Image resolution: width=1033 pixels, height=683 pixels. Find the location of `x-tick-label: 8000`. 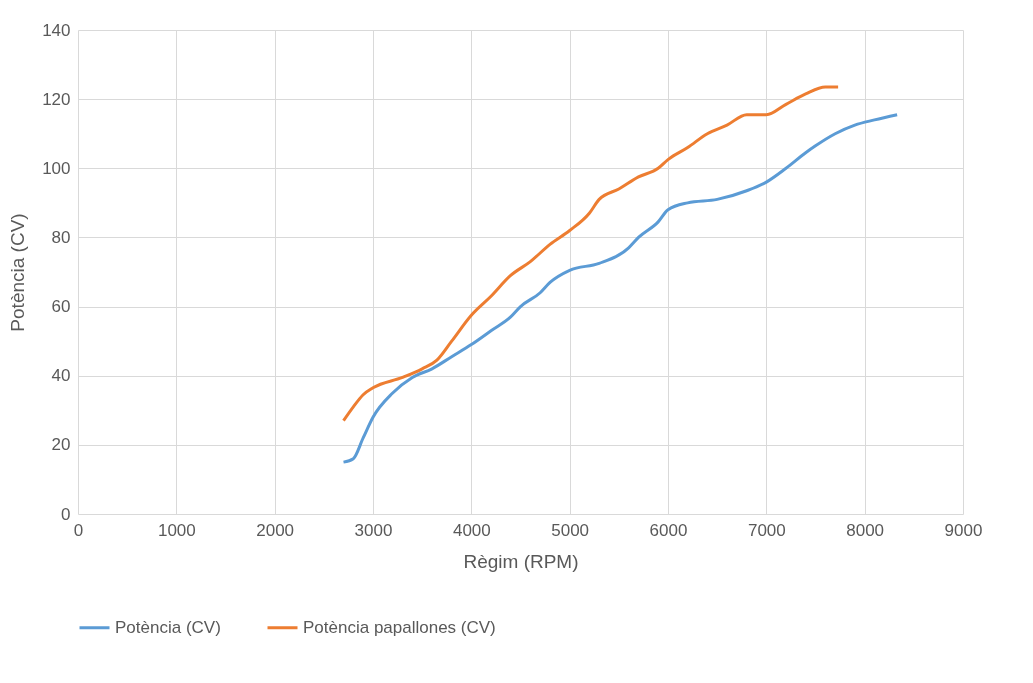

x-tick-label: 8000 is located at coordinates (865, 530).